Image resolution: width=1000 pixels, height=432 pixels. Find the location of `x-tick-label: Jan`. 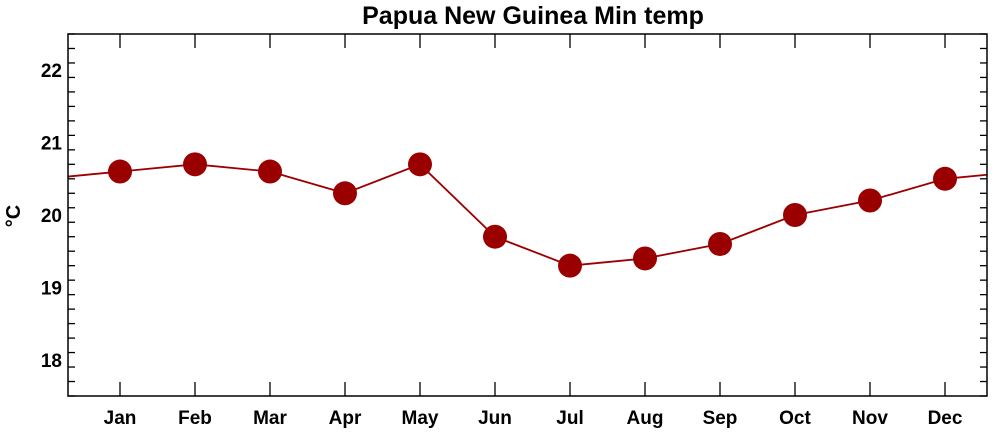

x-tick-label: Jan is located at coordinates (120, 418).